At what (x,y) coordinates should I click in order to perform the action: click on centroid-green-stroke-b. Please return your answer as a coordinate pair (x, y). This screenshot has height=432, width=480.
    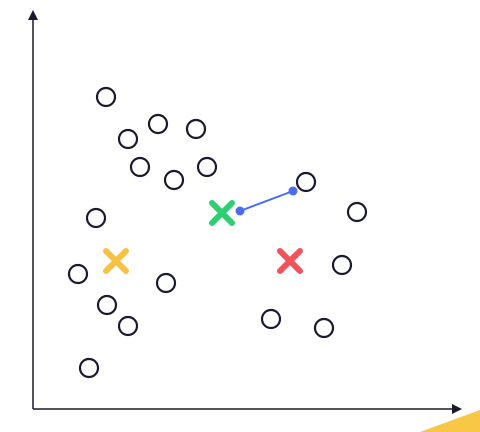
    Looking at the image, I should click on (222, 213).